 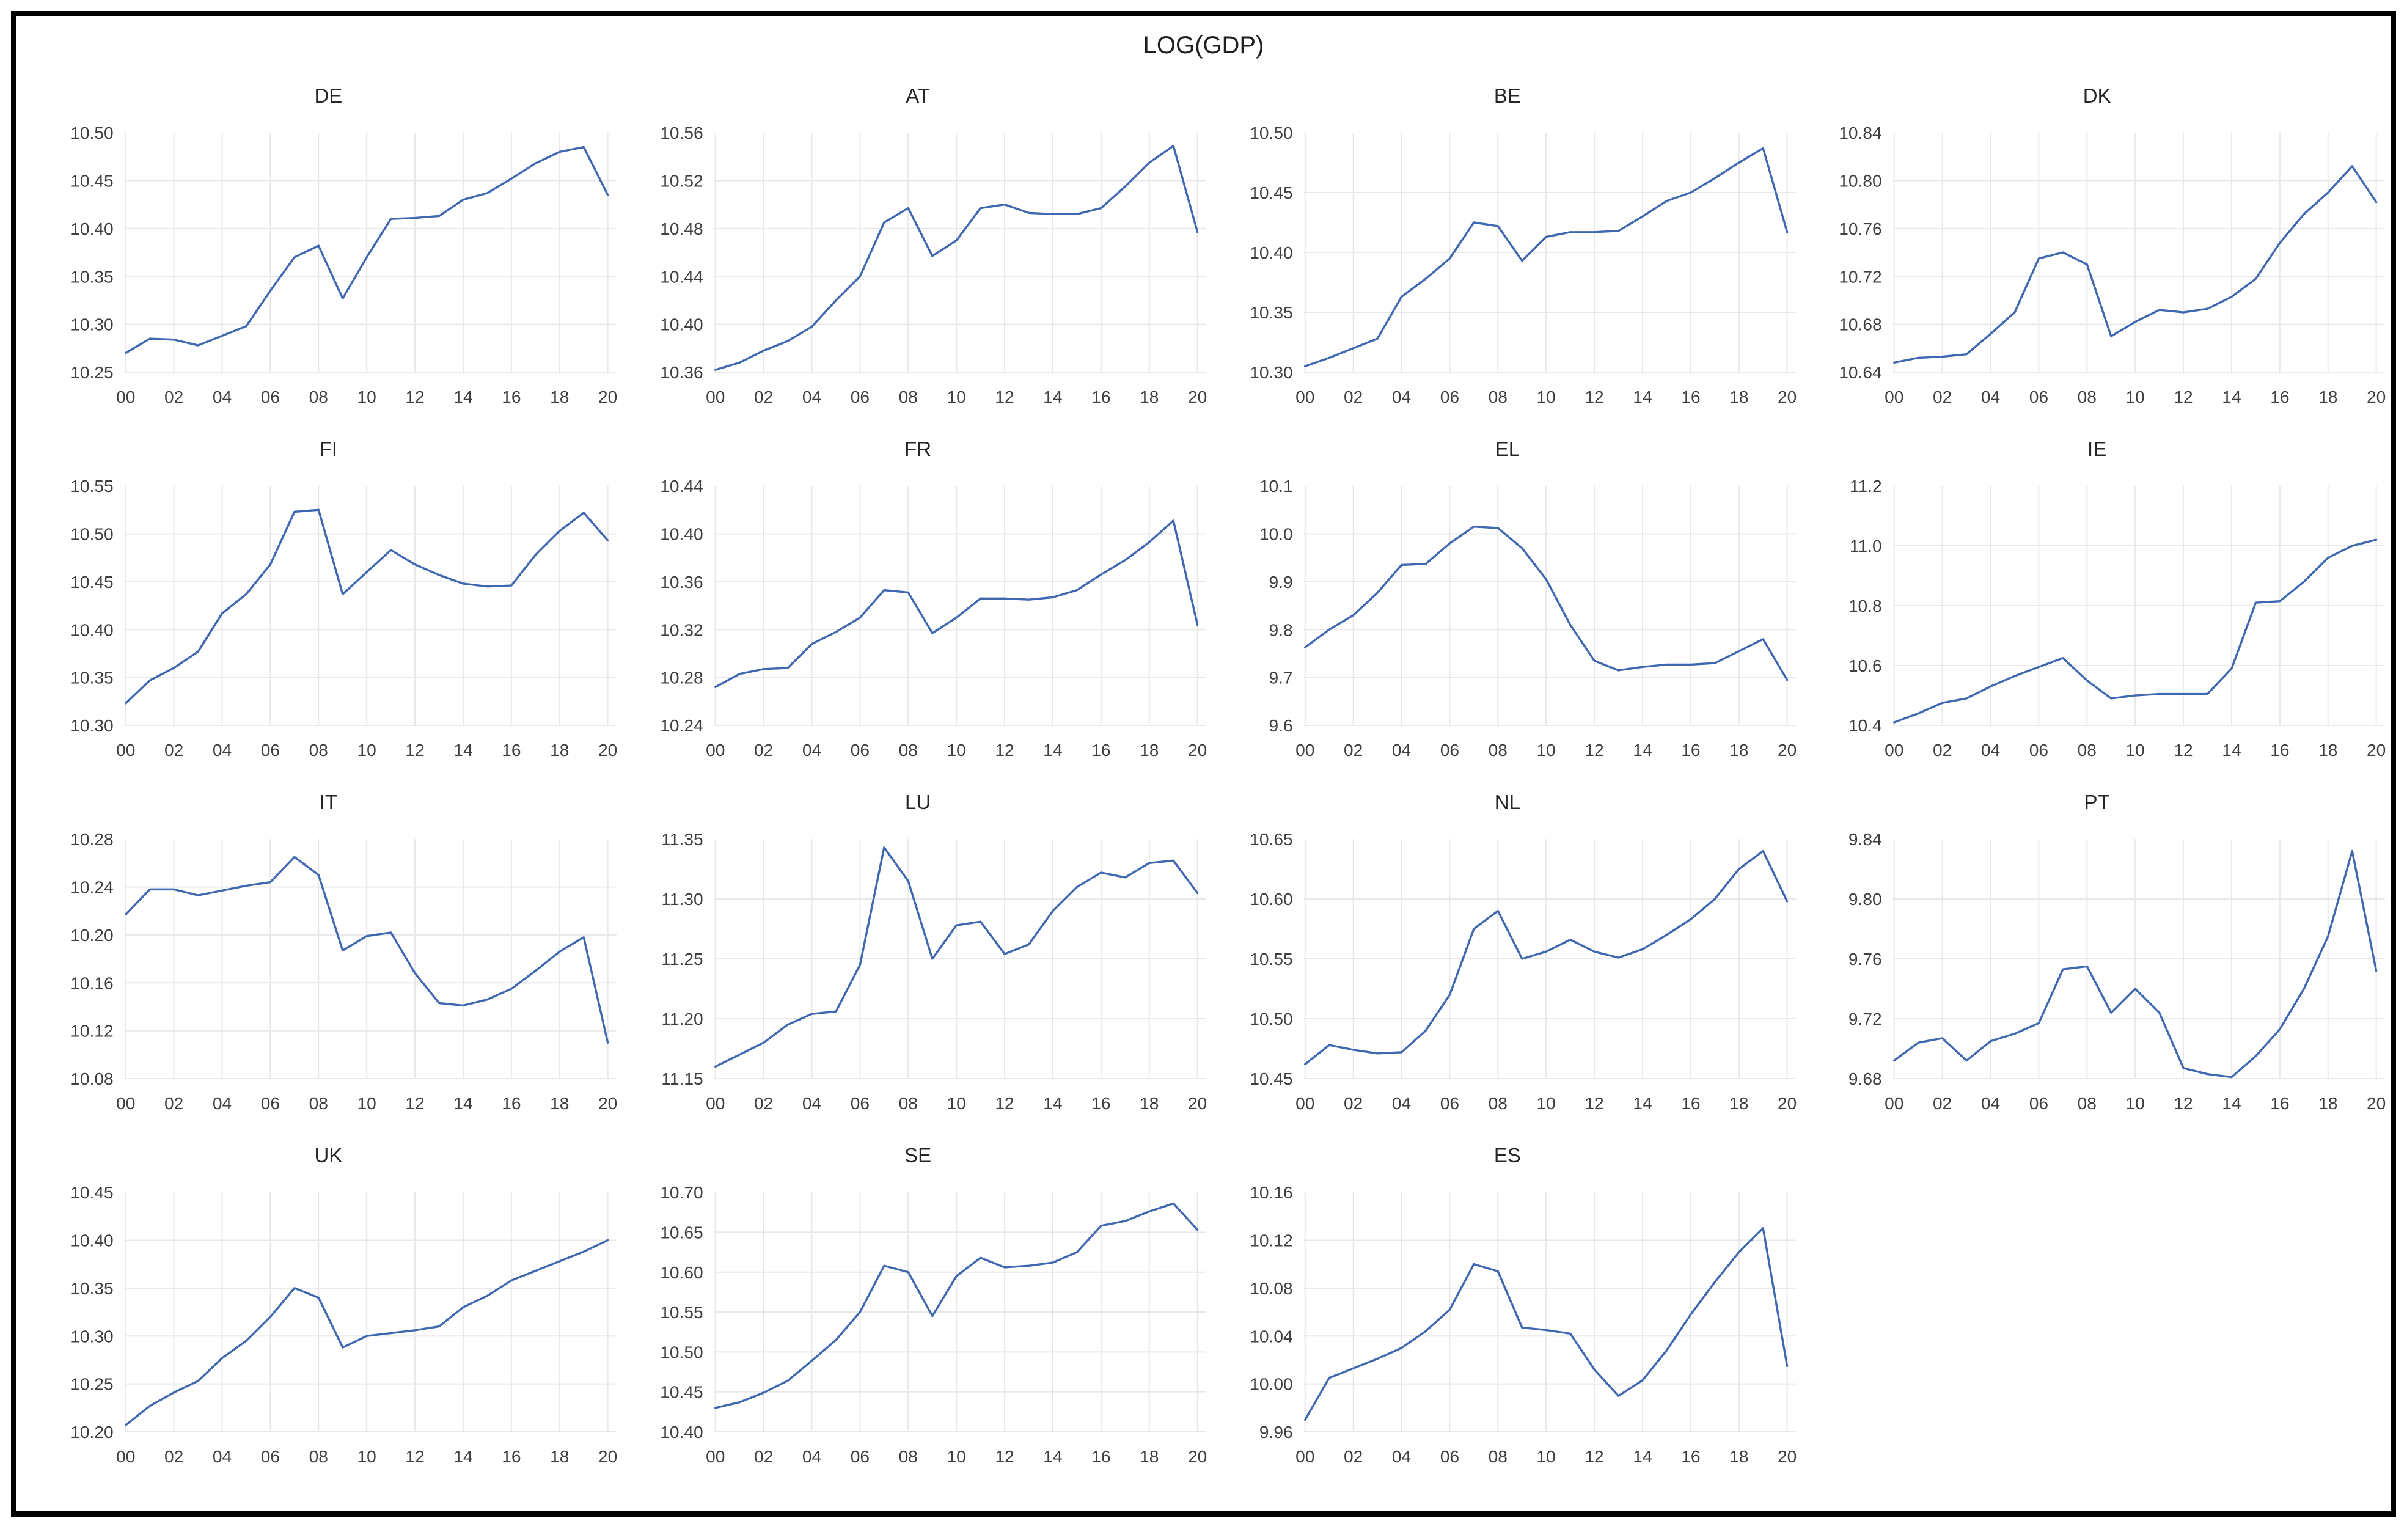 What do you see at coordinates (918, 802) in the screenshot?
I see `panel-title: LU` at bounding box center [918, 802].